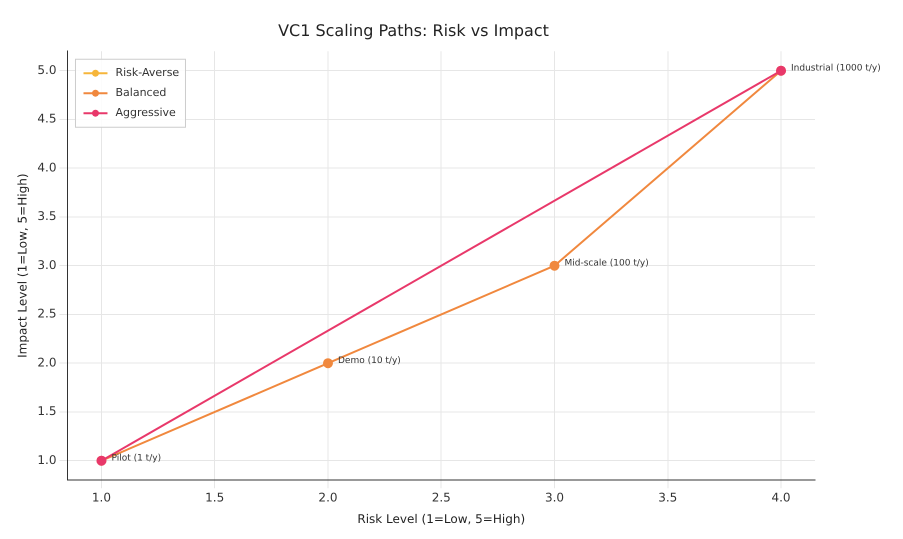 Image resolution: width=903 pixels, height=539 pixels. Describe the element at coordinates (46, 411) in the screenshot. I see `y-tick-label: 1.5` at that location.